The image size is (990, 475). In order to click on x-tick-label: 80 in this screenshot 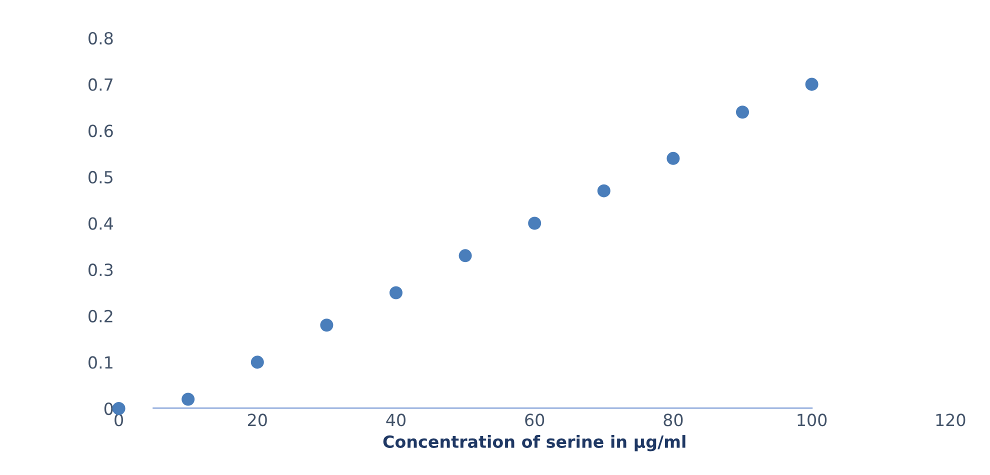, I will do `click(673, 420)`.